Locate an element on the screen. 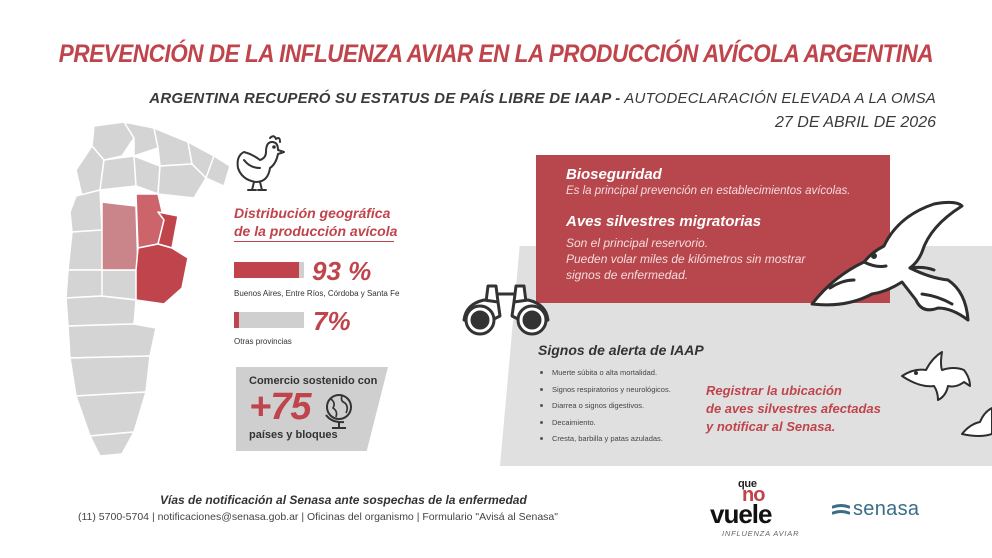 Image resolution: width=992 pixels, height=558 pixels. list-item: Decaimiento. is located at coordinates (605, 426).